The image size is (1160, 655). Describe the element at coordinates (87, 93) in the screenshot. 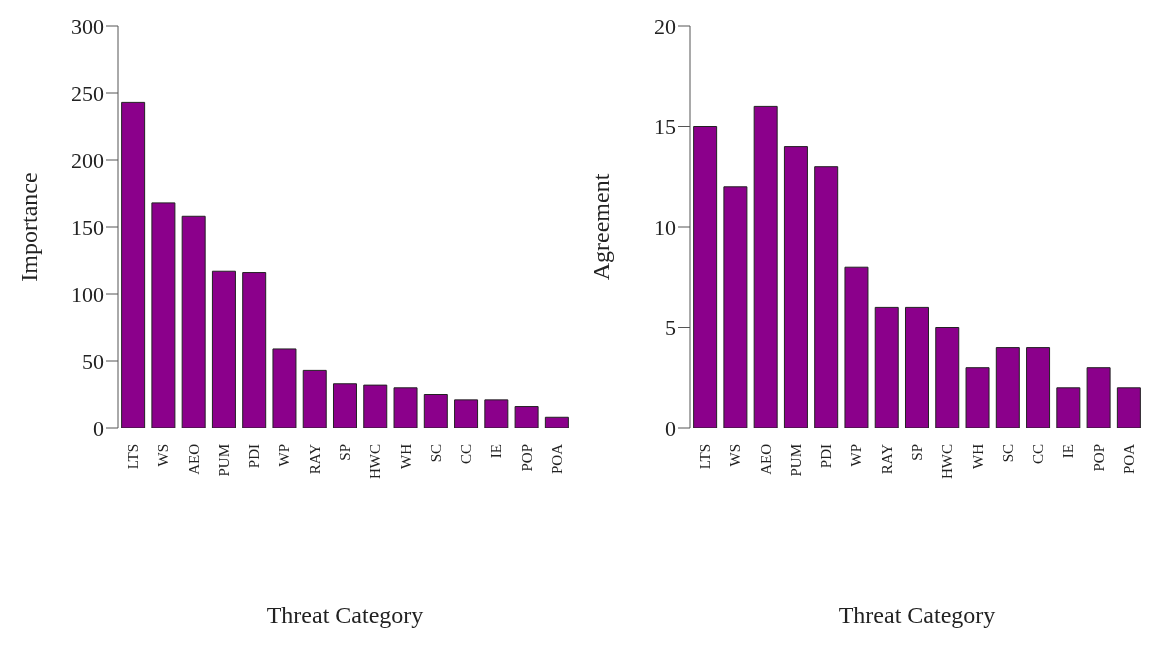

I see `y-tick-label: 250` at that location.